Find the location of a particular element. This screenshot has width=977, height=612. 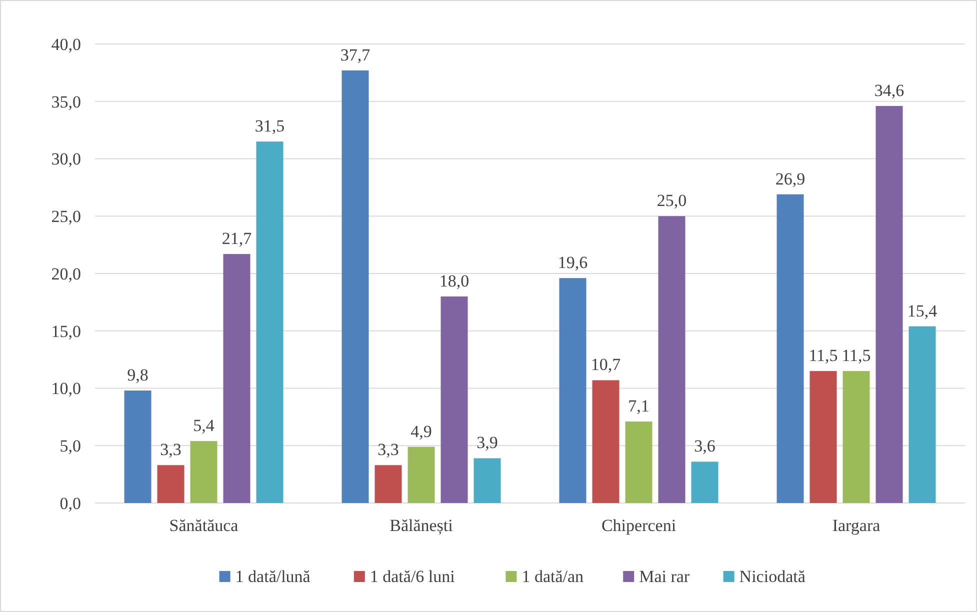

data-label: 3,9 is located at coordinates (487, 442).